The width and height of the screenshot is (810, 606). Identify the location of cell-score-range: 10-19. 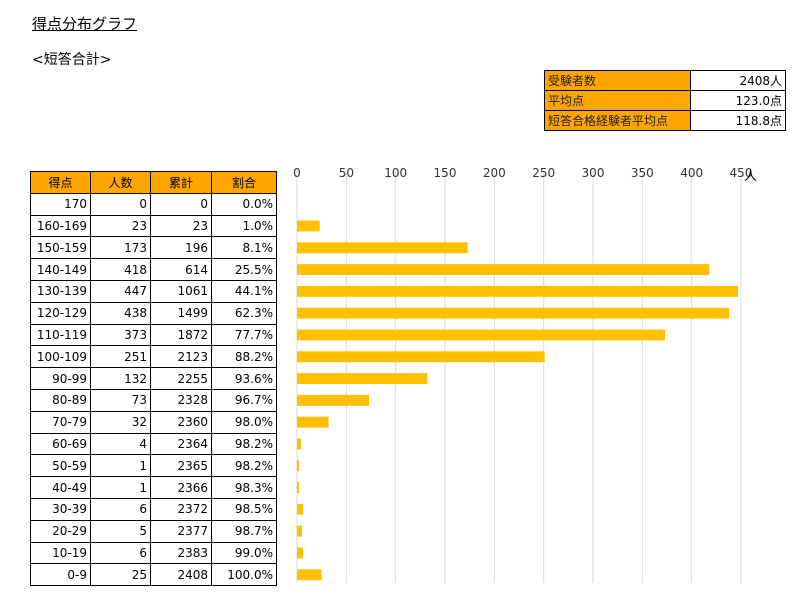
(60, 553).